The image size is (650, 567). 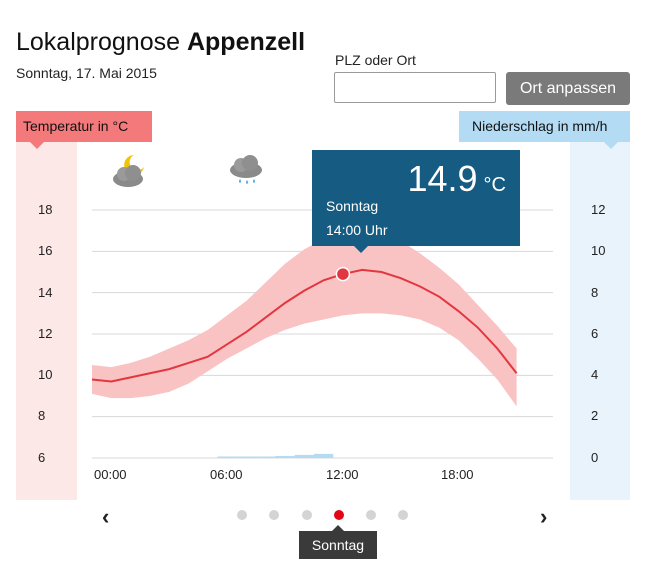 What do you see at coordinates (42, 457) in the screenshot?
I see `y-tick-left: 6` at bounding box center [42, 457].